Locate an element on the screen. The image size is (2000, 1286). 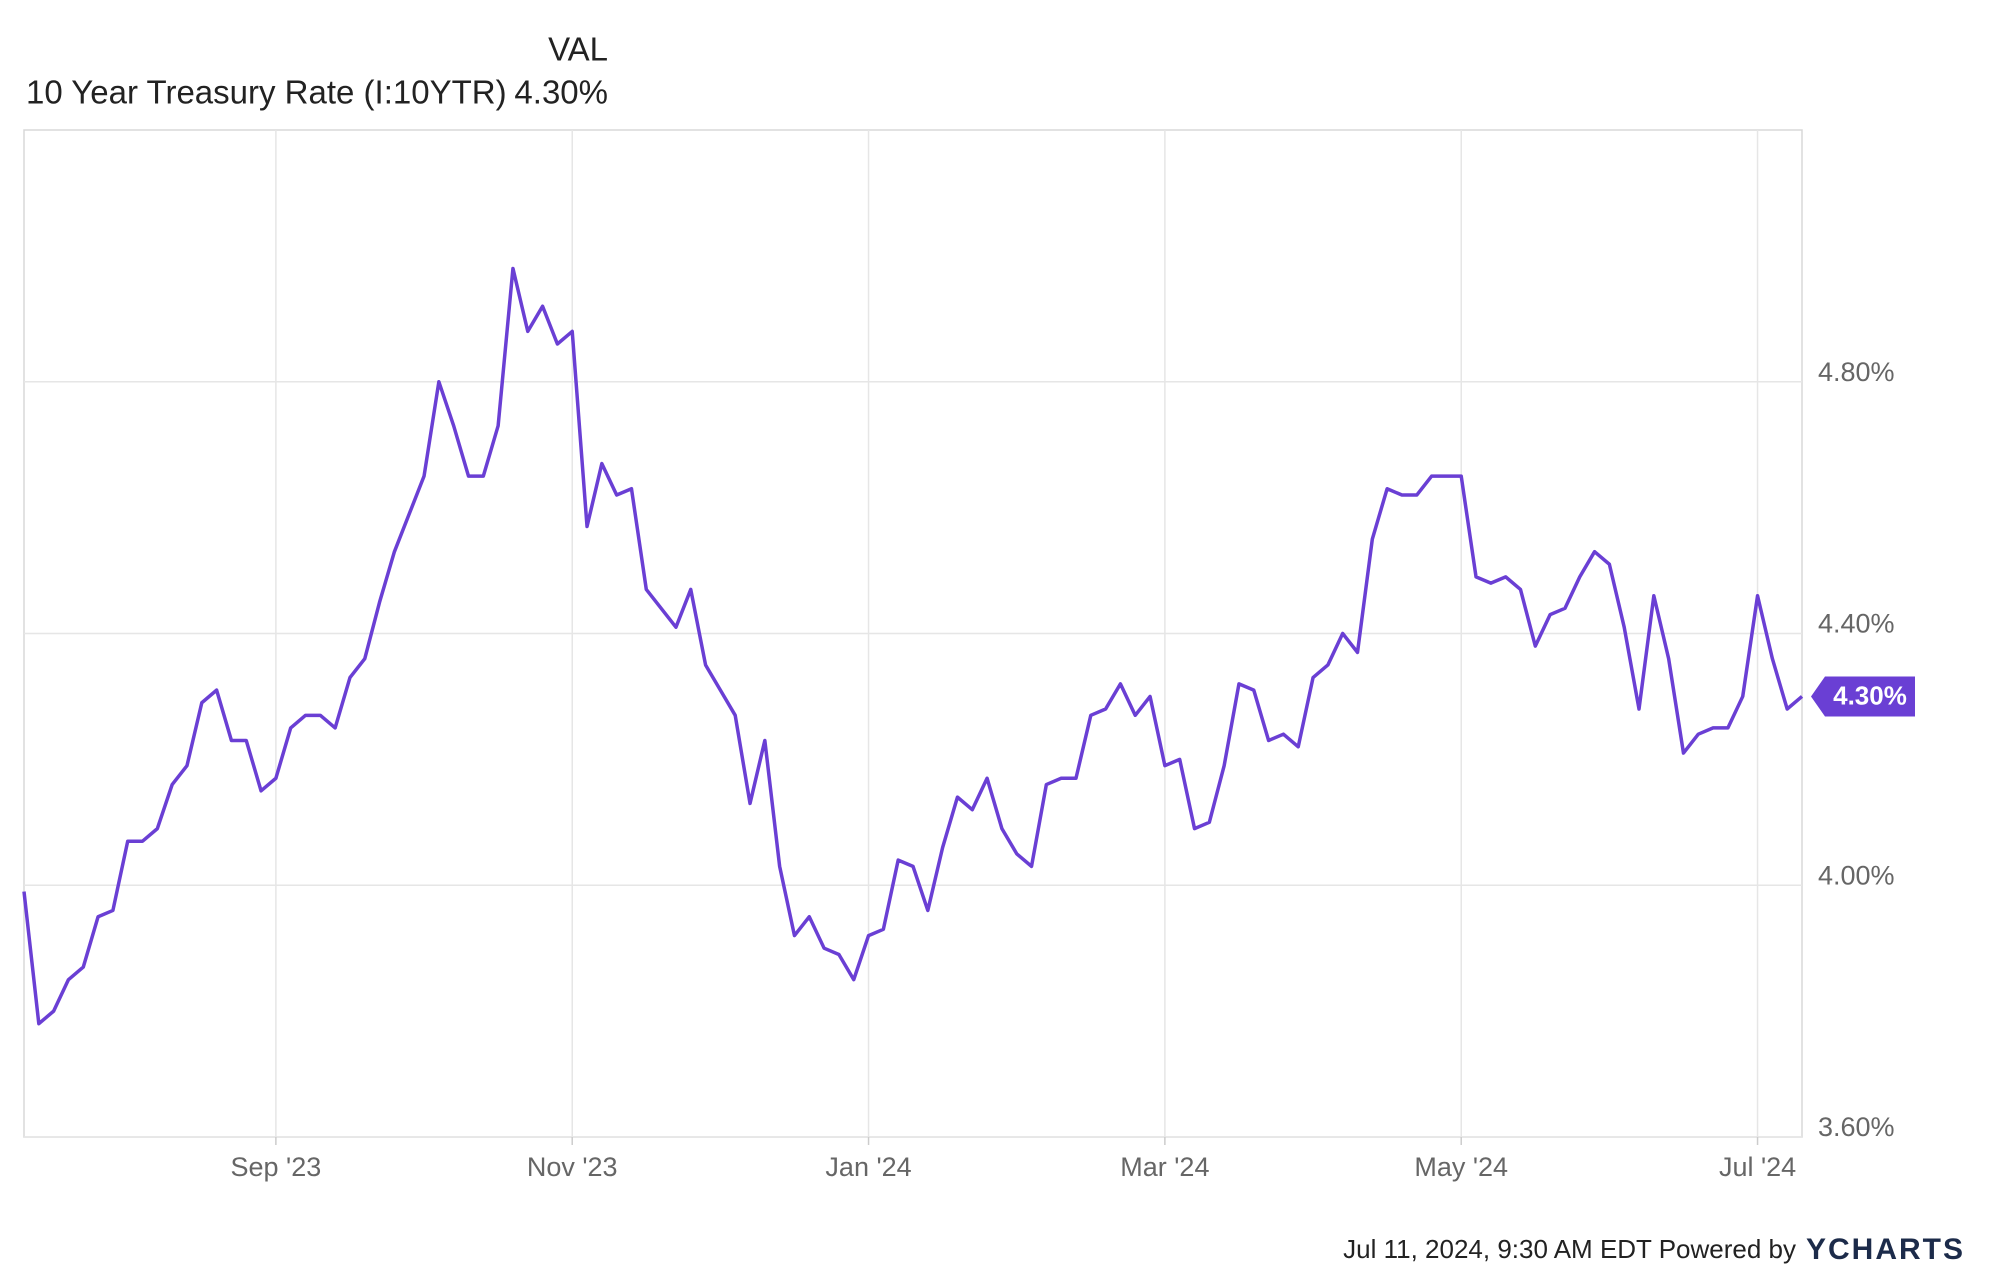
y-tick-label: 4.80% is located at coordinates (1856, 372).